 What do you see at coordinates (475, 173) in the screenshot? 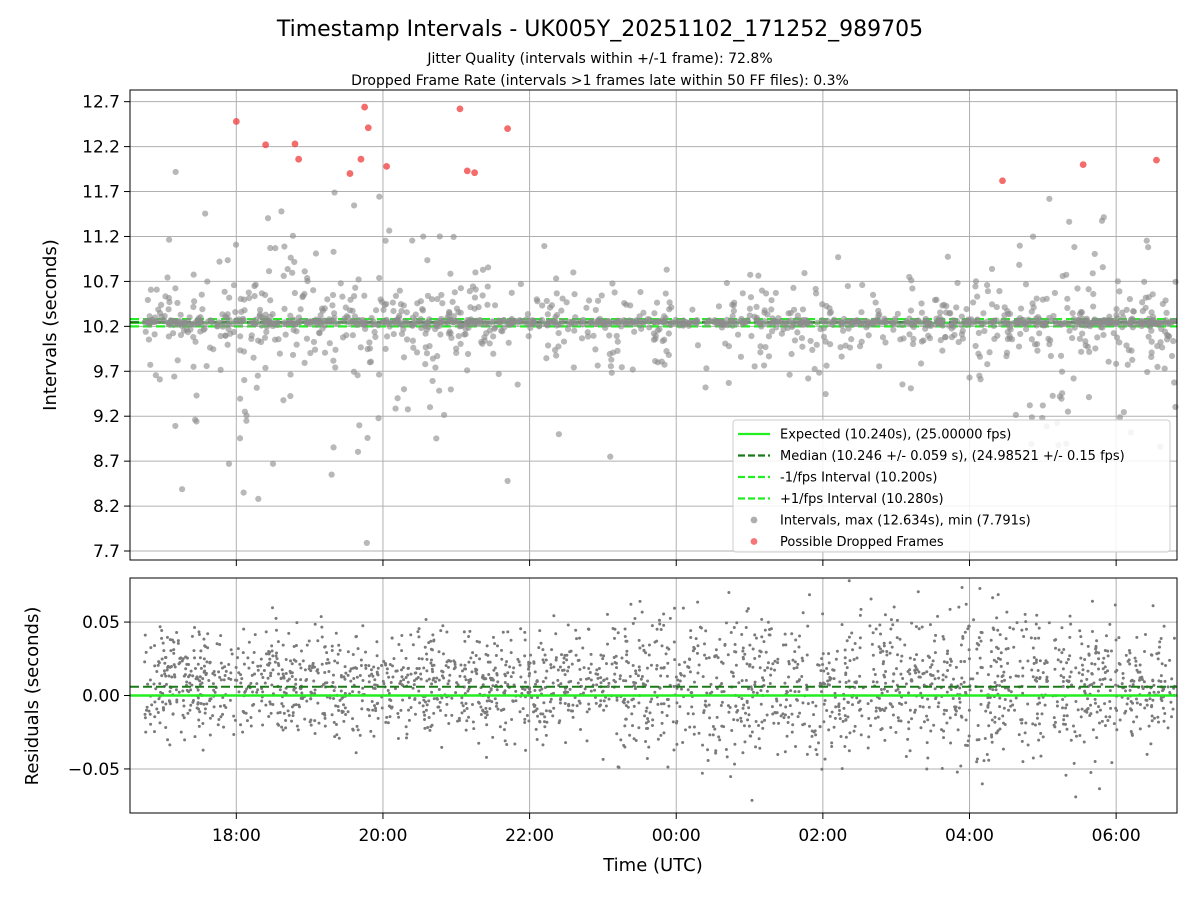
I see `dropped-frame-point` at bounding box center [475, 173].